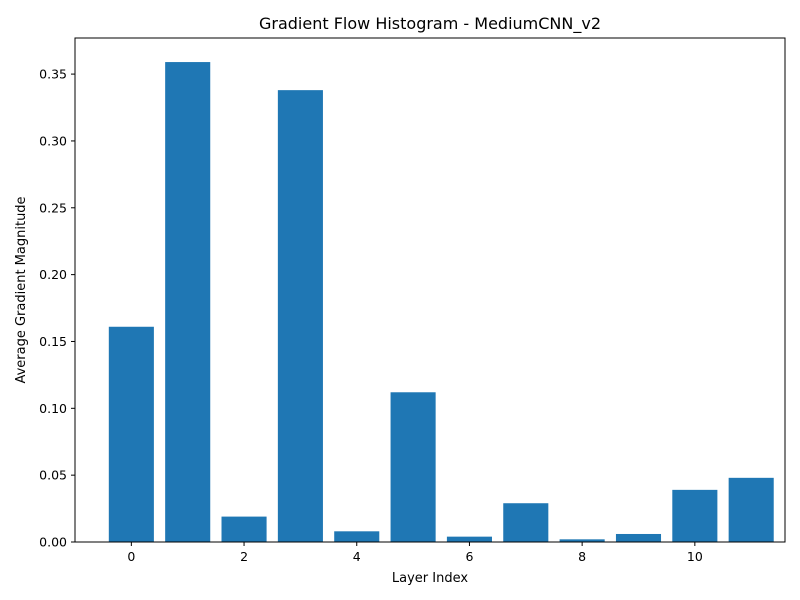 The image size is (800, 600). Describe the element at coordinates (53, 341) in the screenshot. I see `y-tick-label: 0.15` at that location.